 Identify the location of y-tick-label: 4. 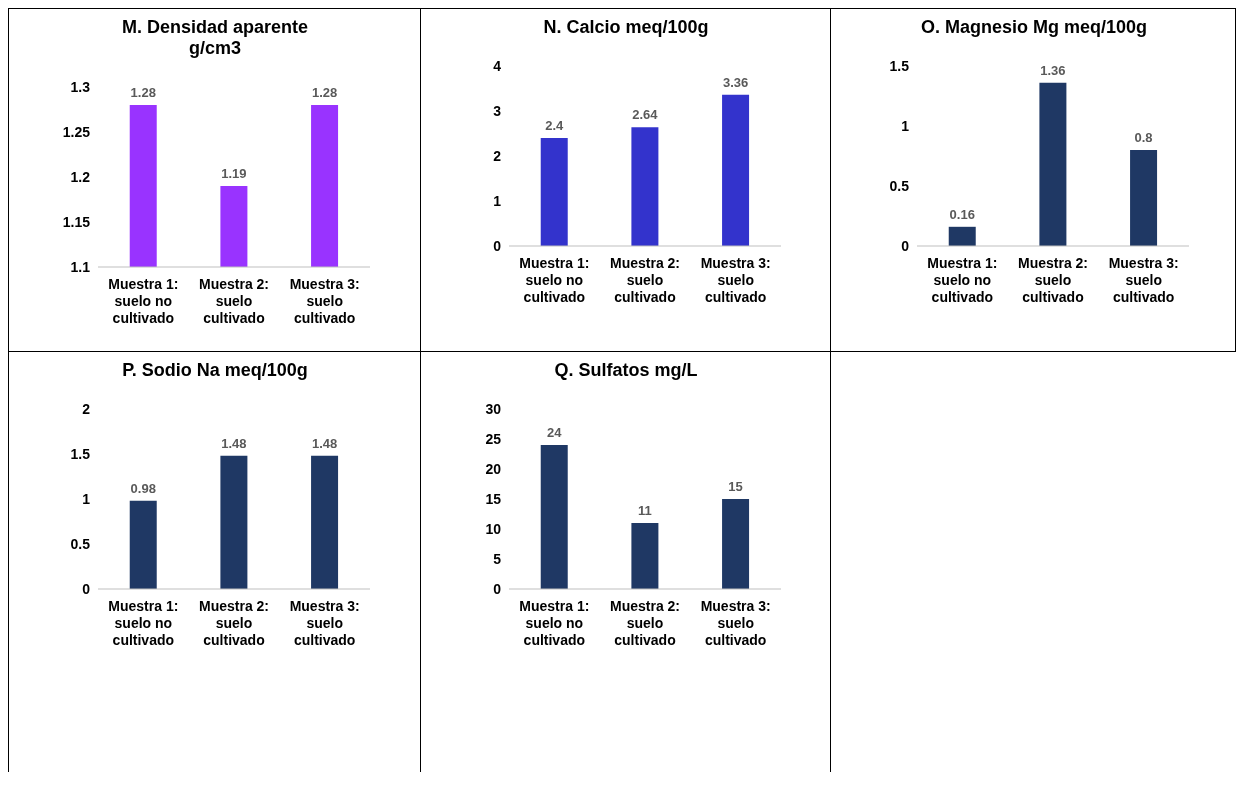
(497, 65).